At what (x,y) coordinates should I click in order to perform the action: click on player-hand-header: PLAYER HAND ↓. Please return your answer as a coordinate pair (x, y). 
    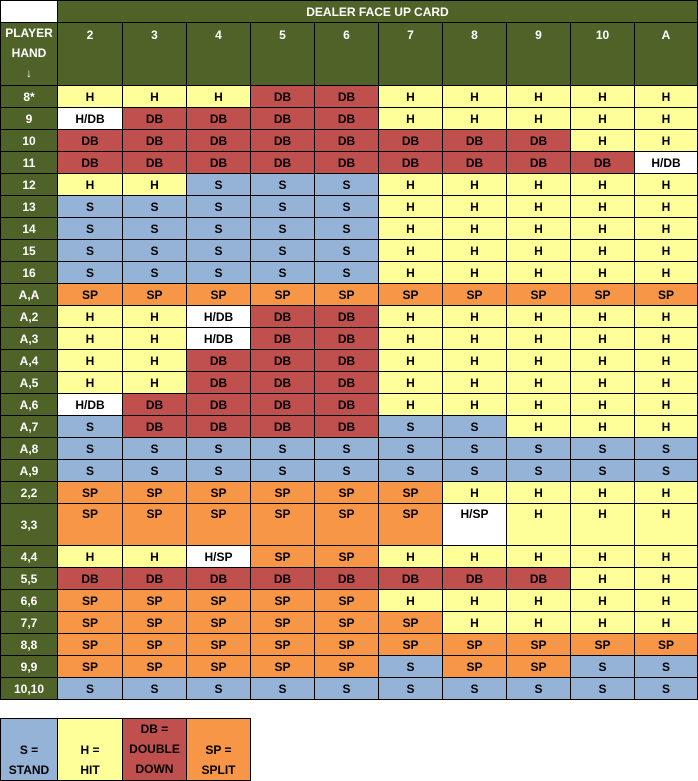
    Looking at the image, I should click on (29, 54).